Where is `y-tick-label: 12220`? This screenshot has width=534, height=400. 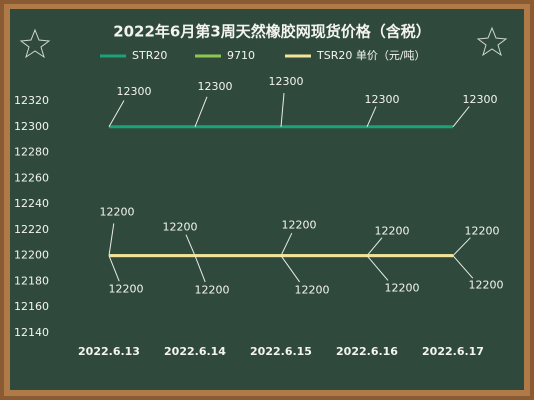 y-tick-label: 12220 is located at coordinates (31, 229).